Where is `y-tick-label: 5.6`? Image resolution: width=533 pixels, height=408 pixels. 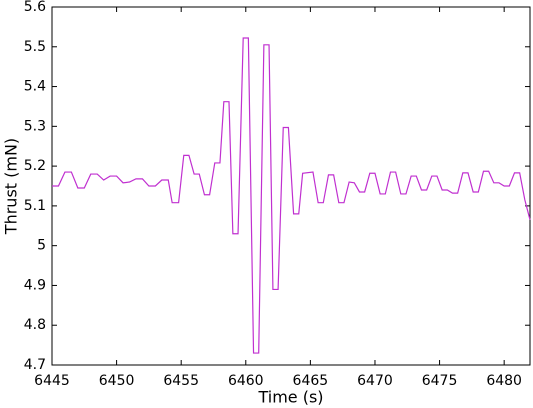
y-tick-label: 5.6 is located at coordinates (35, 7).